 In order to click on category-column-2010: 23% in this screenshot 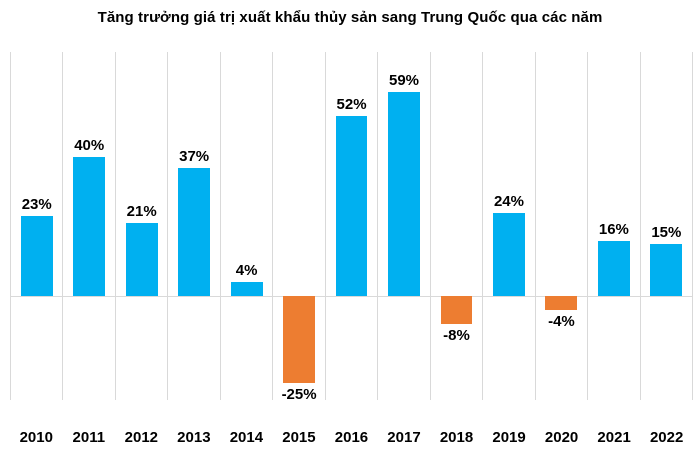, I will do `click(36, 226)`.